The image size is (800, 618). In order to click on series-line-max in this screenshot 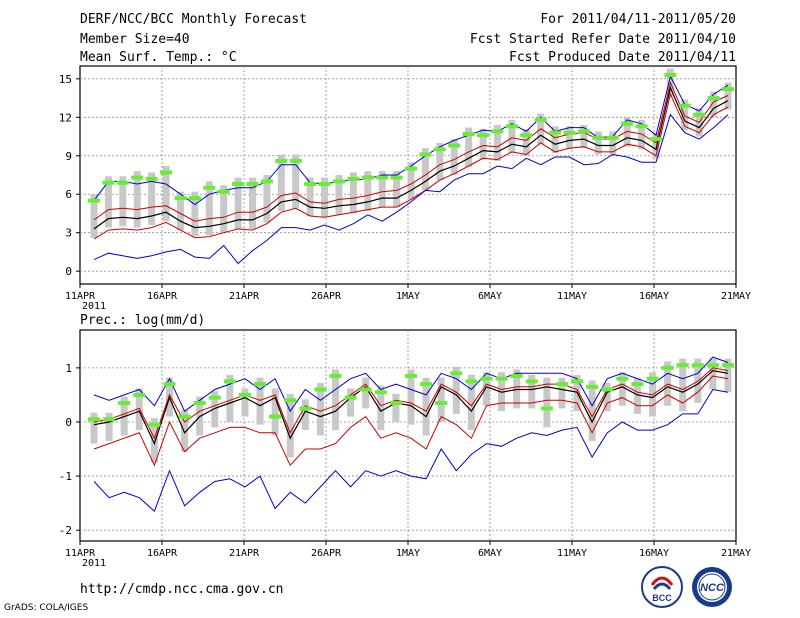, I will do `click(411, 384)`.